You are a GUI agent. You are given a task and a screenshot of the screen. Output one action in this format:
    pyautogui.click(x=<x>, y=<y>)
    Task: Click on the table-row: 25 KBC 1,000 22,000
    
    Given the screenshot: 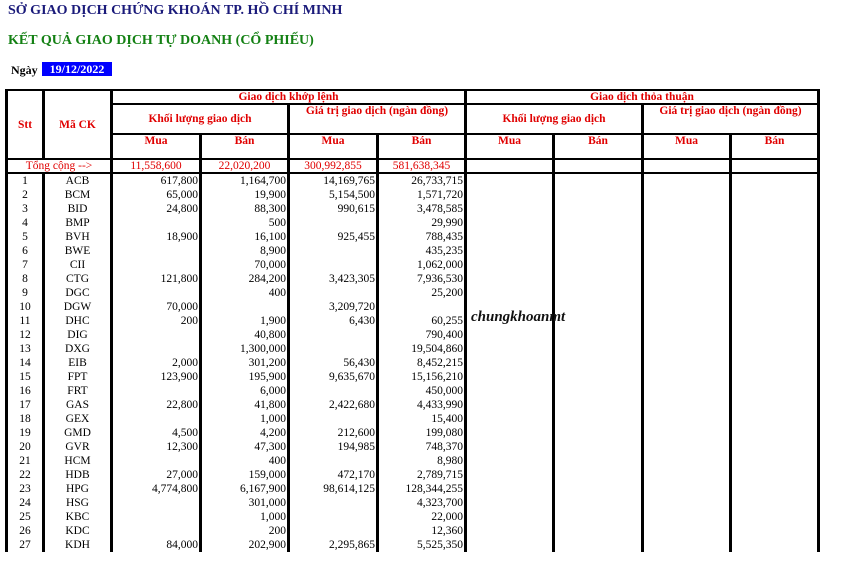 What is the action you would take?
    pyautogui.click(x=412, y=517)
    